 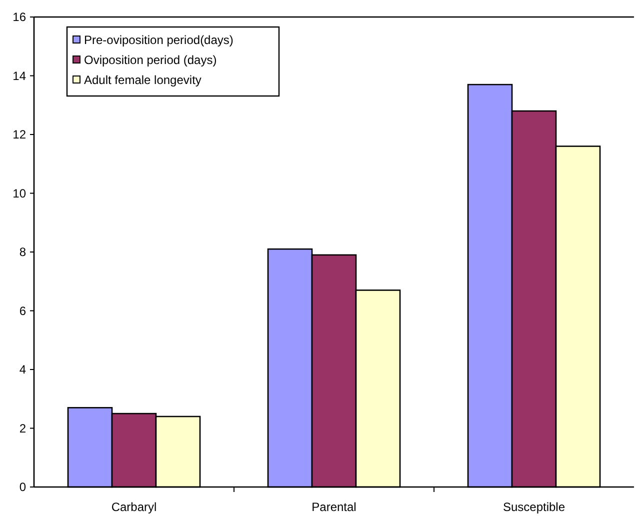 What do you see at coordinates (134, 507) in the screenshot?
I see `x-tick-label: Carbaryl` at bounding box center [134, 507].